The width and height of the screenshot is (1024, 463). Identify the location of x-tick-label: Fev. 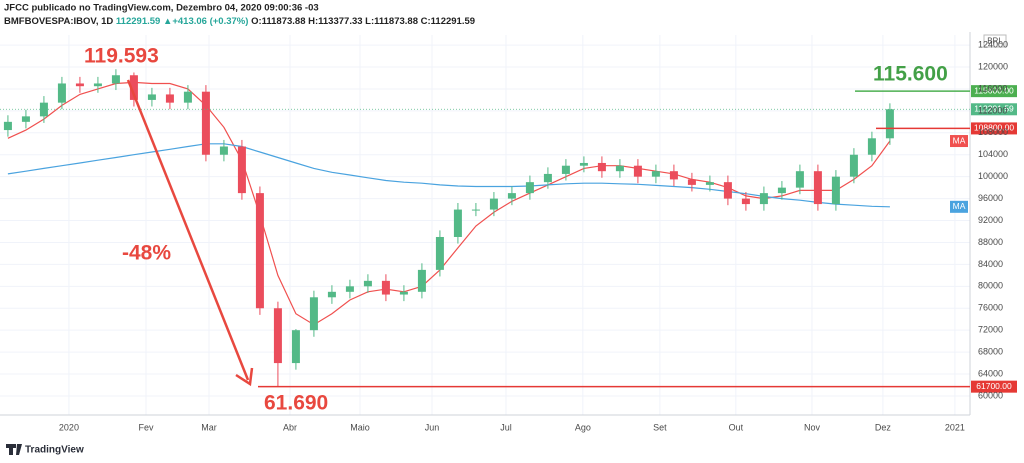
(146, 427).